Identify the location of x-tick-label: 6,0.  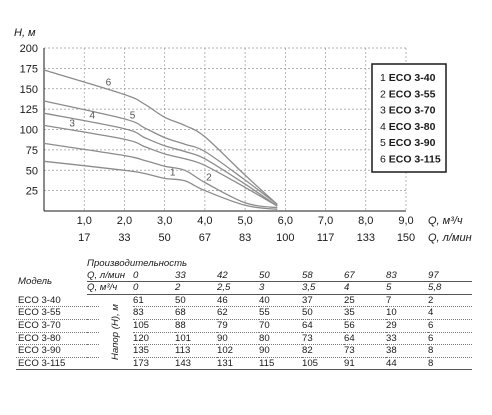
(285, 221).